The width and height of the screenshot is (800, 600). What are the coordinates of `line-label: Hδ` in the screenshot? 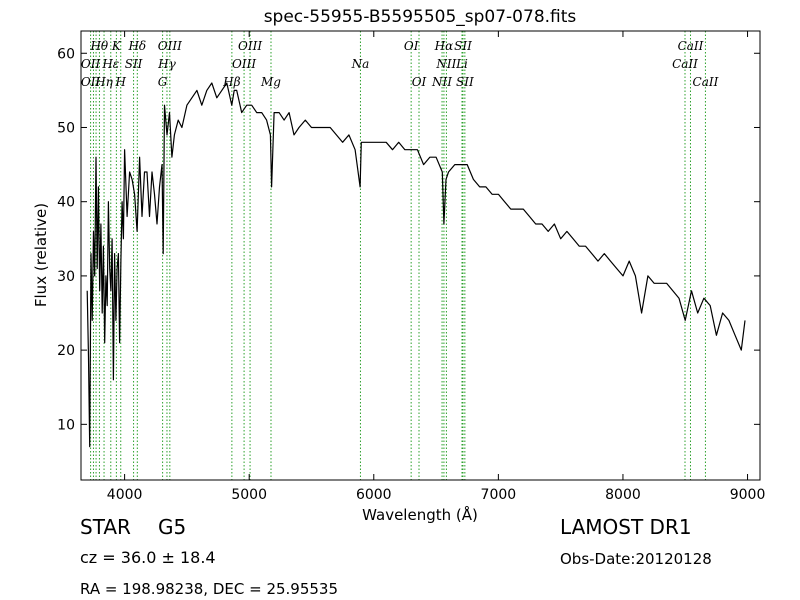 It's located at (136, 46).